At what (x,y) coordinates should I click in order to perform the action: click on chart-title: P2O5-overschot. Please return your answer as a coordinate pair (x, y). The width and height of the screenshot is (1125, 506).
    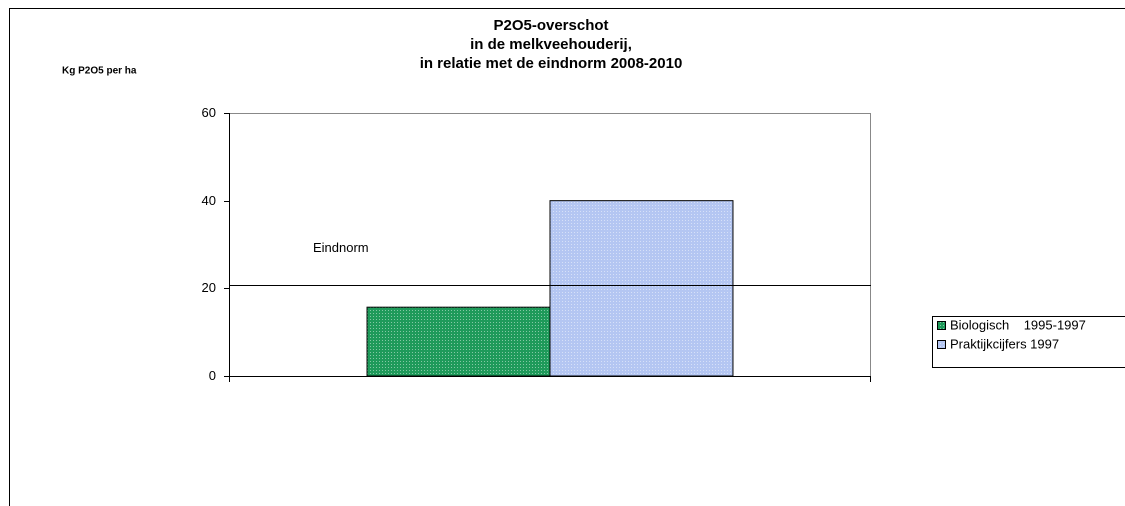
    Looking at the image, I should click on (550, 25).